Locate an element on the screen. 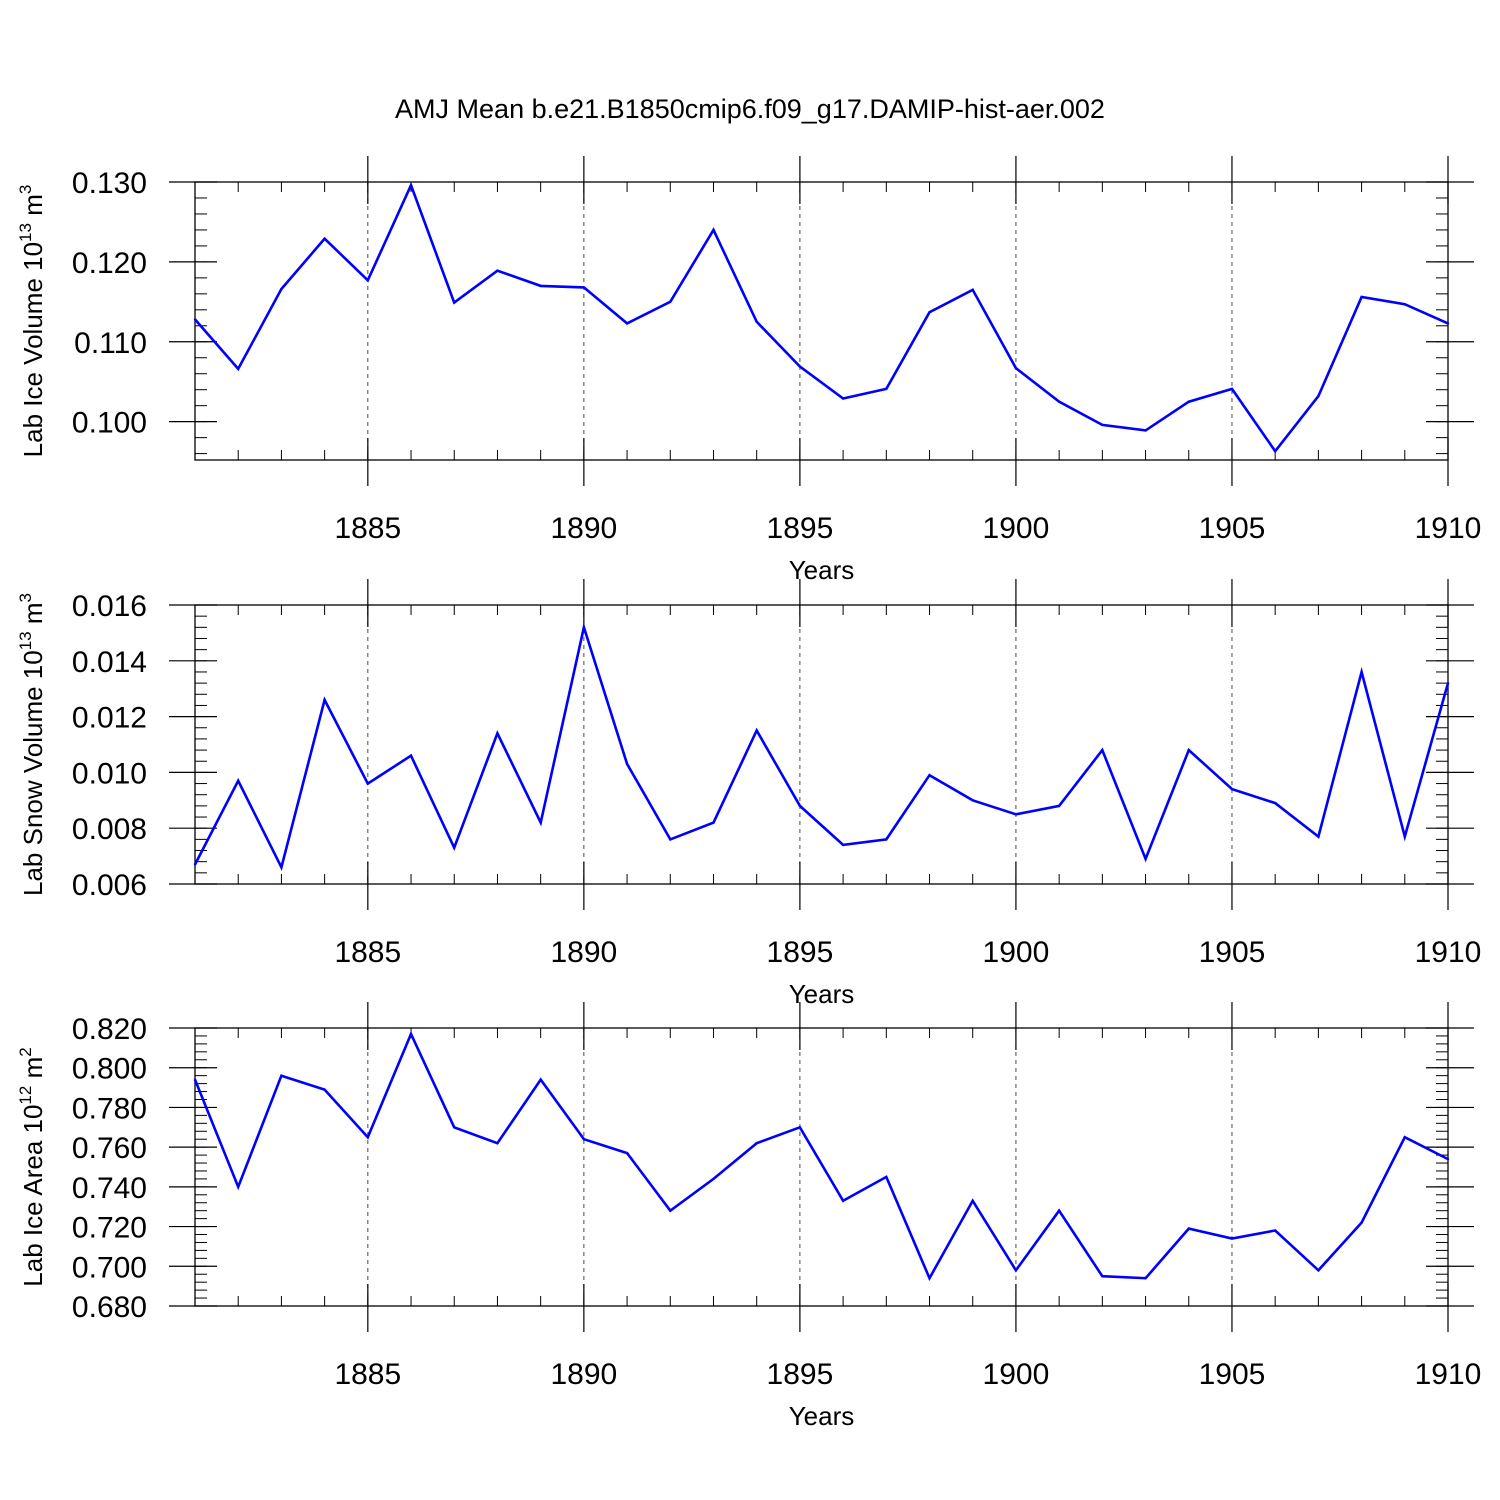 This screenshot has width=1500, height=1500. y-tick-label: 0.100 is located at coordinates (109, 423).